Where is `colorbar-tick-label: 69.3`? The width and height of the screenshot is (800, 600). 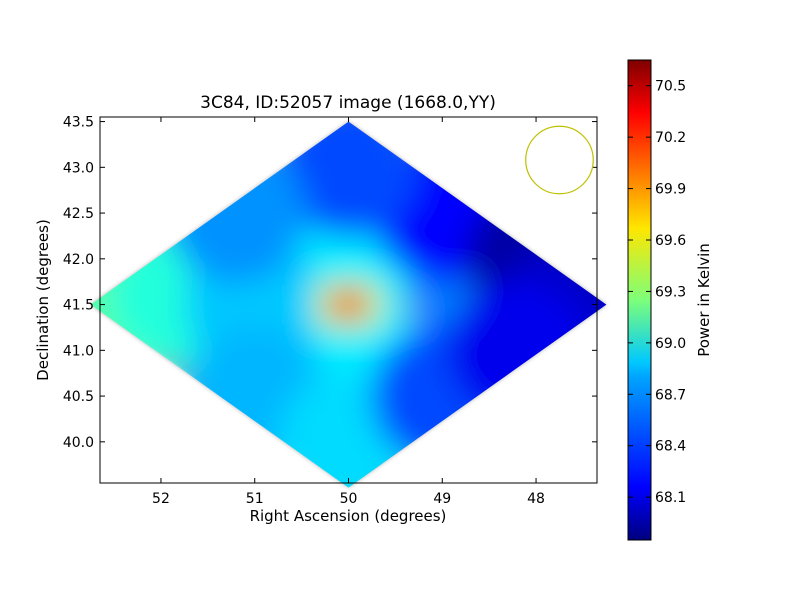
colorbar-tick-label: 69.3 is located at coordinates (670, 292).